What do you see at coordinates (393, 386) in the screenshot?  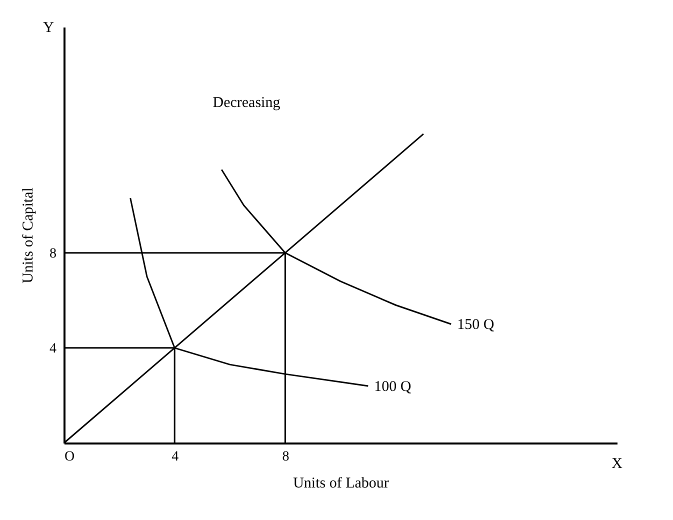 I see `series-label: 100 Q` at bounding box center [393, 386].